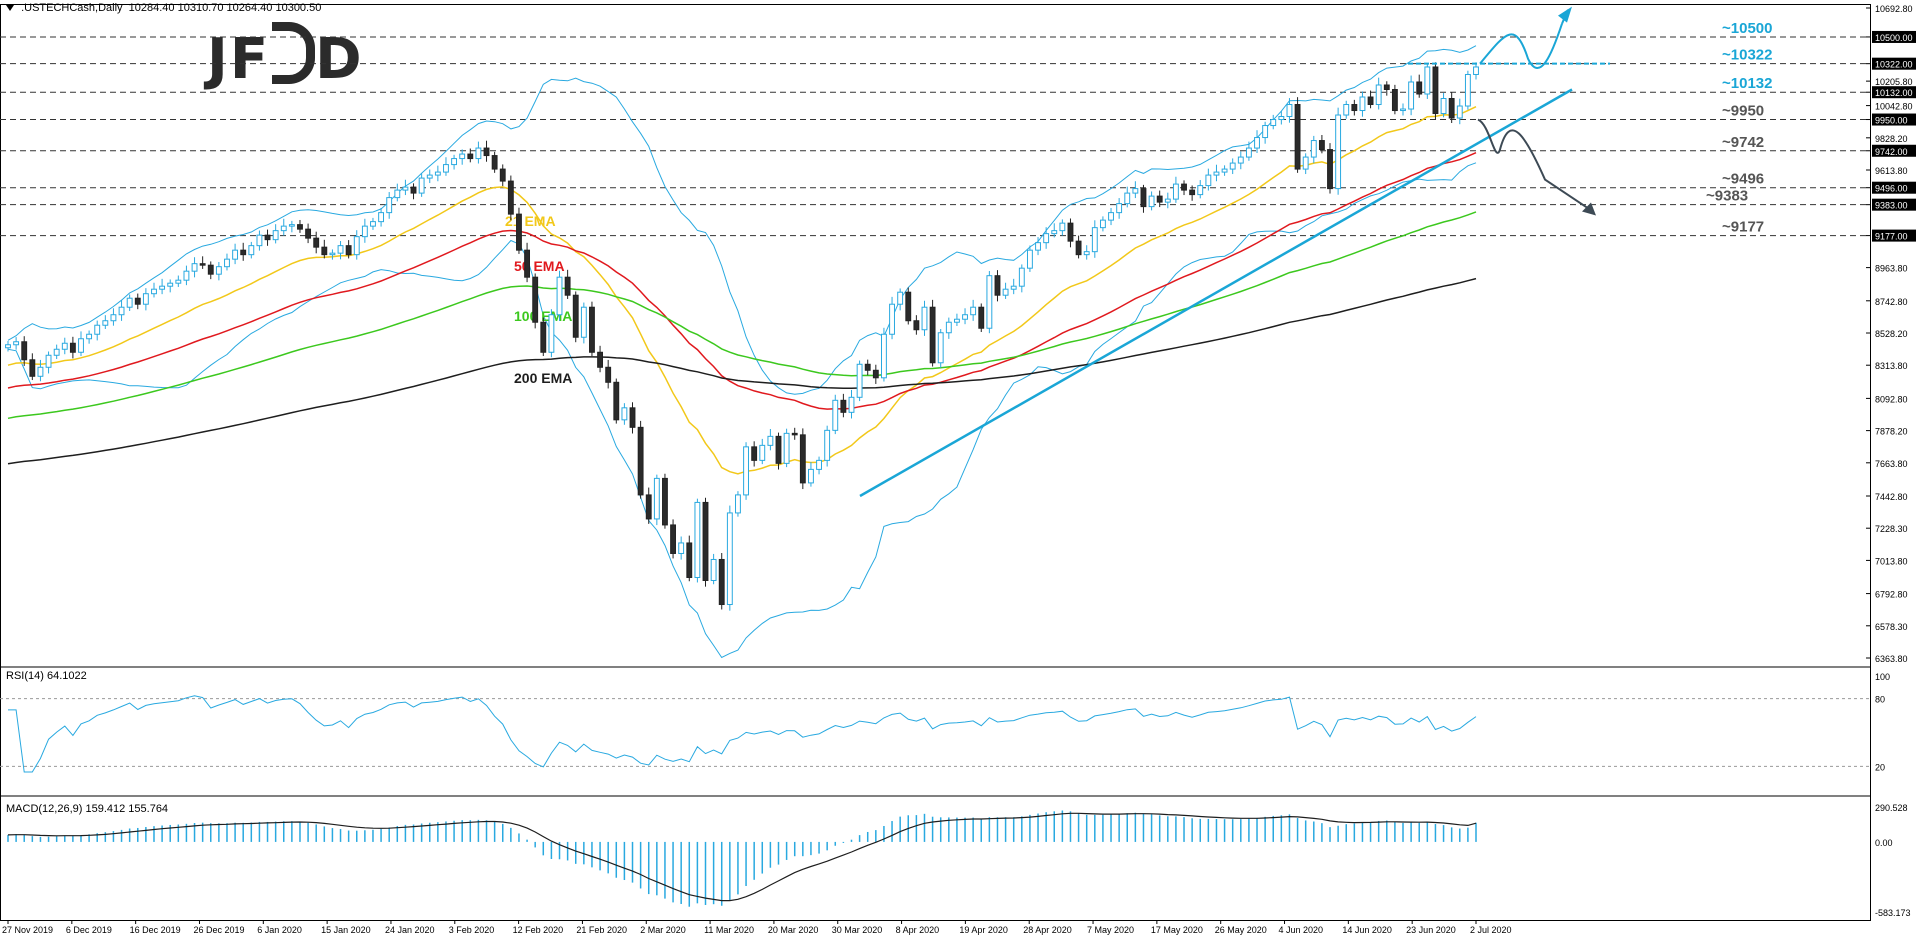  Describe the element at coordinates (155, 930) in the screenshot. I see `time-tick-label: 16 Dec 2019` at that location.